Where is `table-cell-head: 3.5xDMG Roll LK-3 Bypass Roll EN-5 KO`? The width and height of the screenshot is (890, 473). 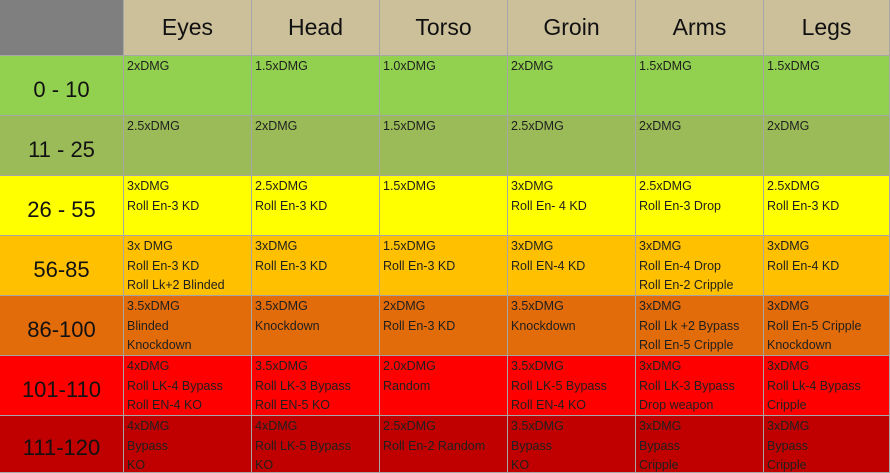 table-cell-head: 3.5xDMG Roll LK-3 Bypass Roll EN-5 KO is located at coordinates (316, 386).